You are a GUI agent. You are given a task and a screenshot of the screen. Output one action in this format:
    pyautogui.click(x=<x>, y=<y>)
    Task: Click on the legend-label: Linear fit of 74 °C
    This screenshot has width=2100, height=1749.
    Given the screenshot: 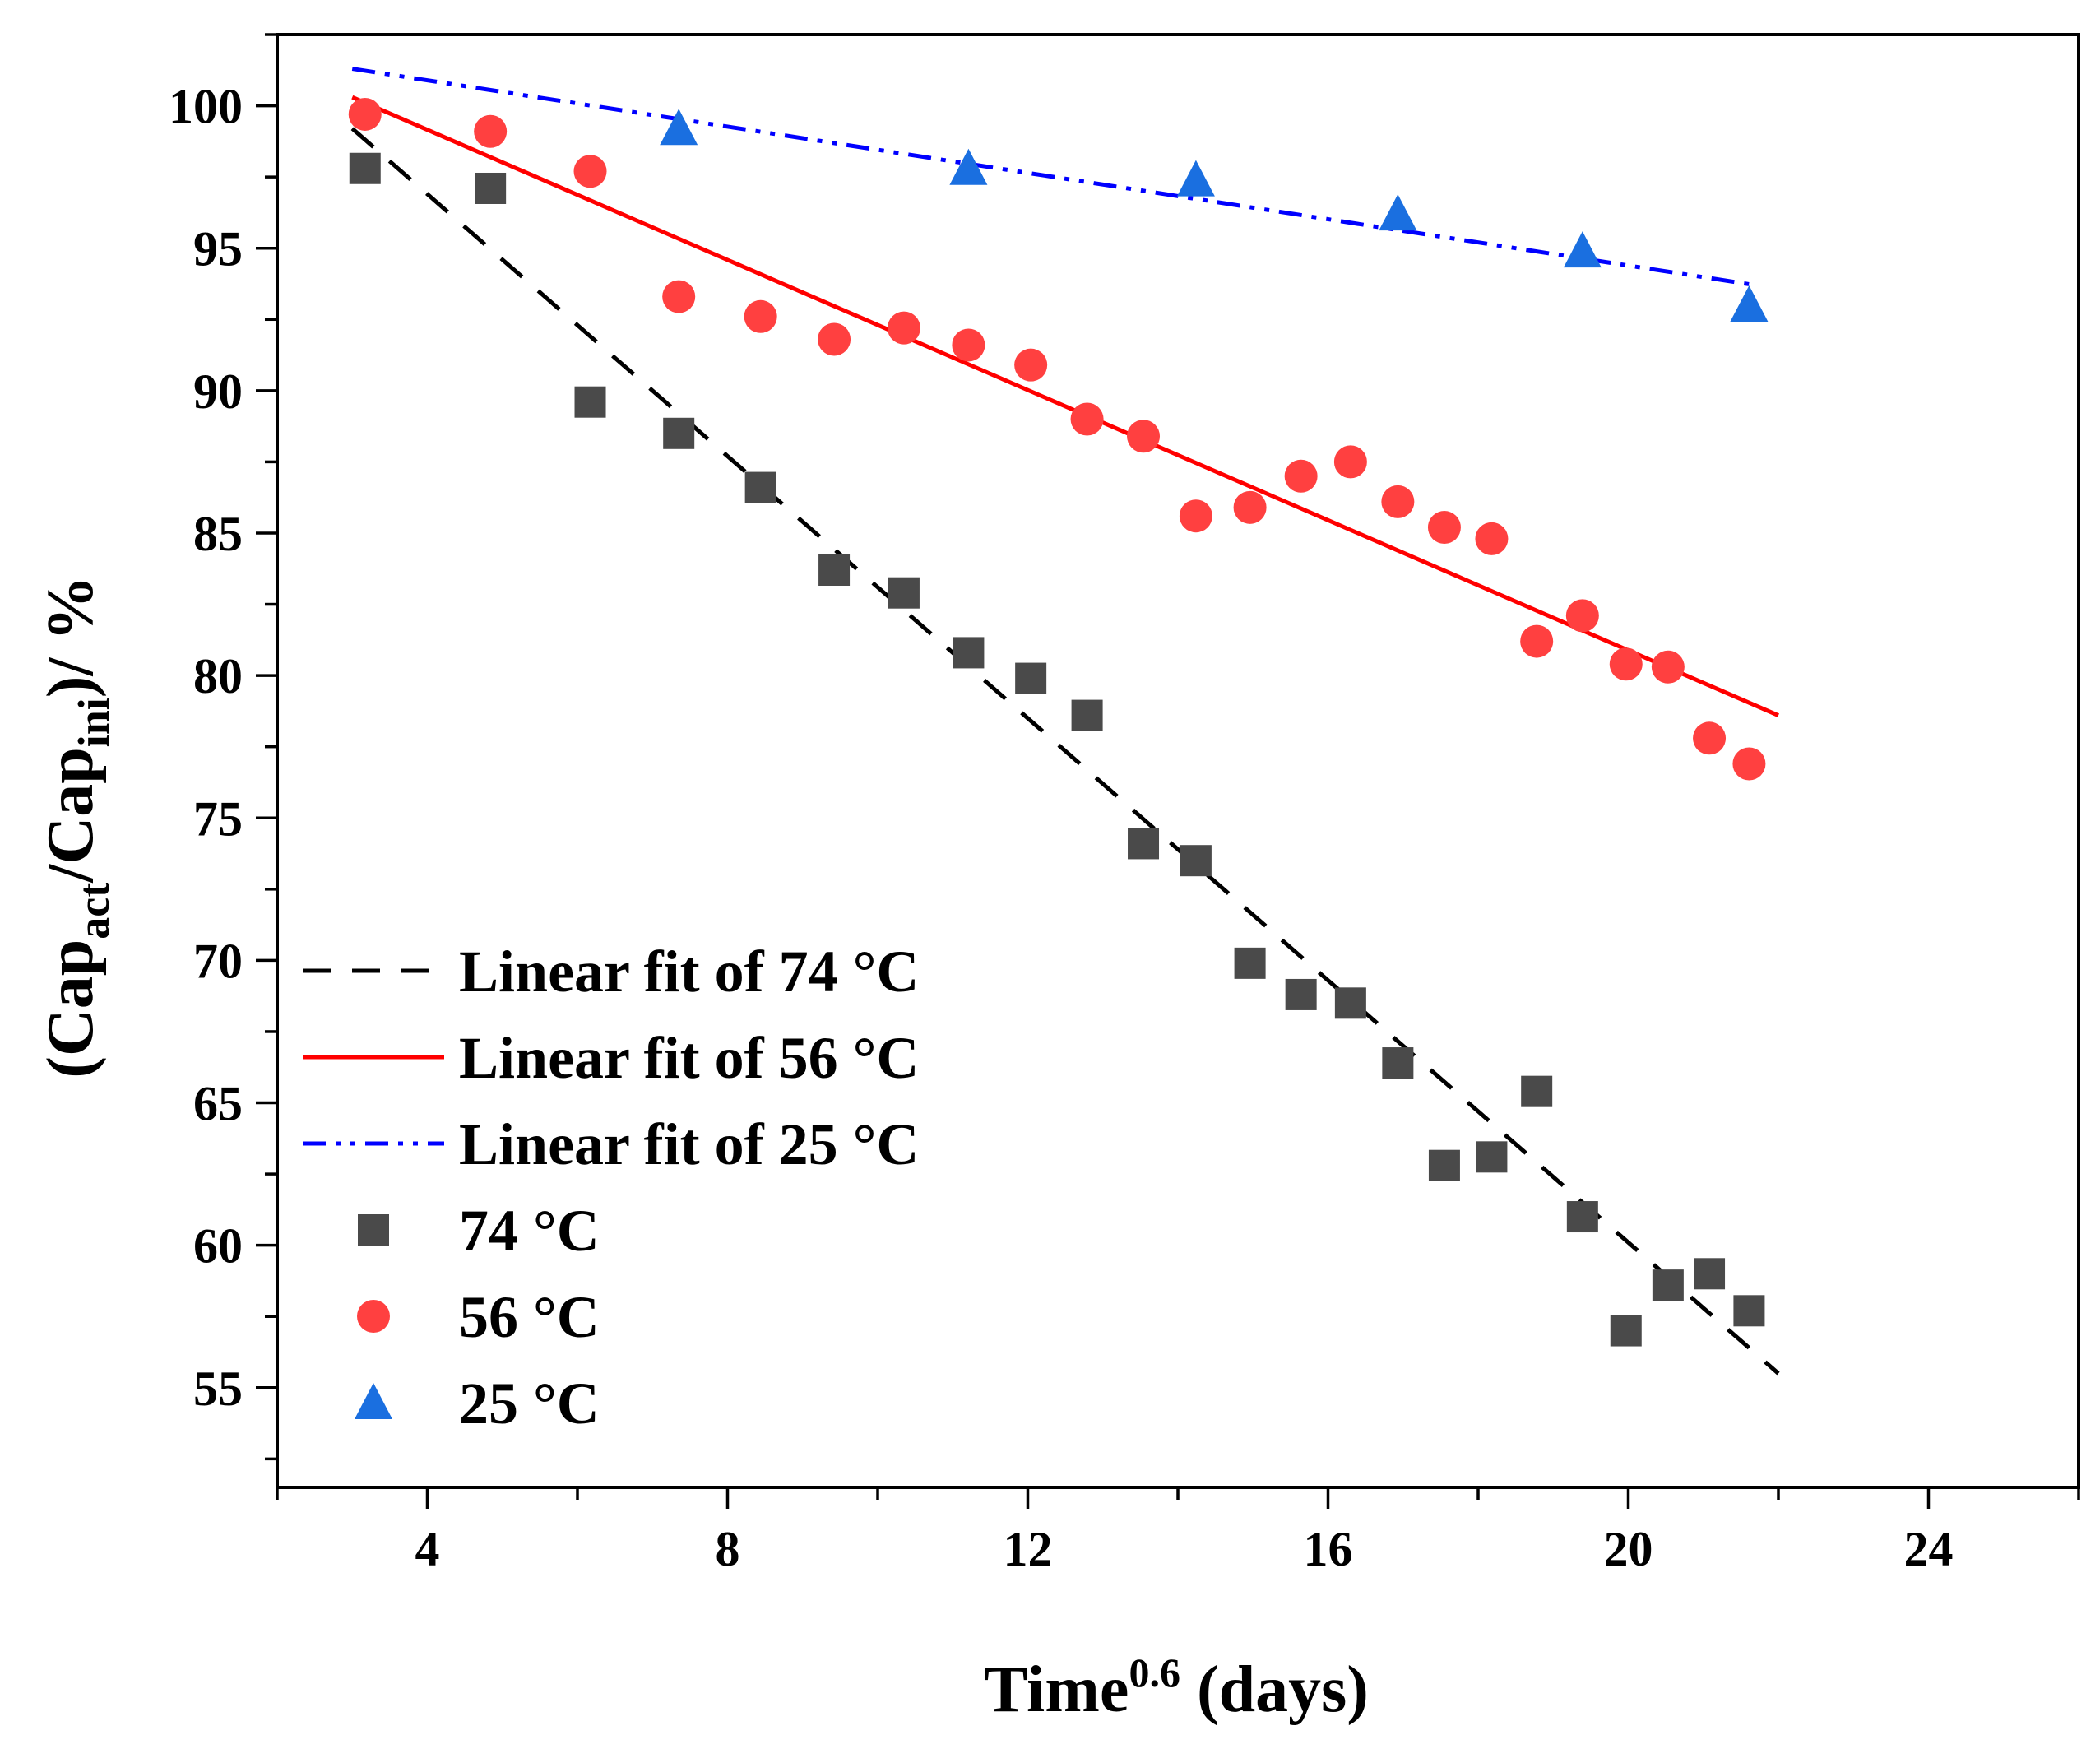 What is the action you would take?
    pyautogui.click(x=689, y=971)
    